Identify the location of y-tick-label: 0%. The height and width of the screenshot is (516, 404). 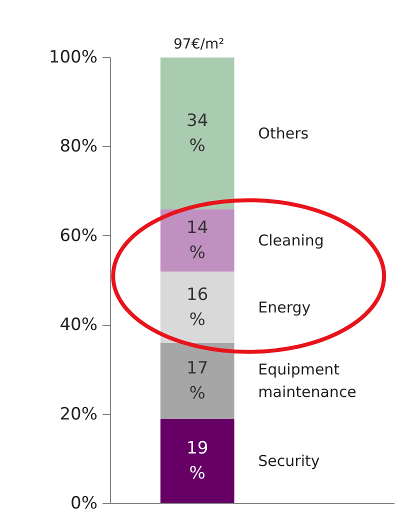
(84, 504).